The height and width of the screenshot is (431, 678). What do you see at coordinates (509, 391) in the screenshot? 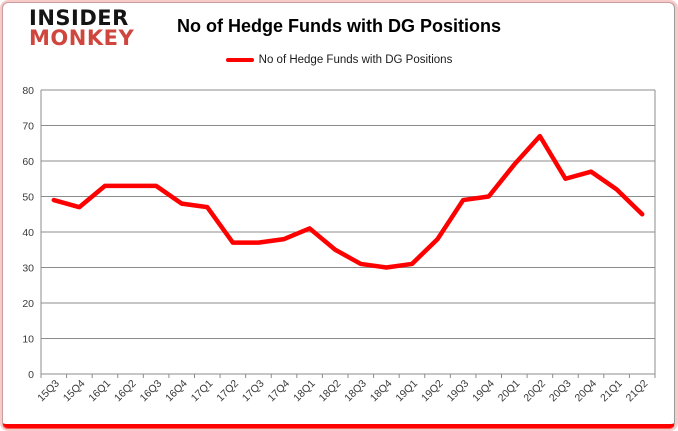
I see `x-axis-label: 20Q1` at bounding box center [509, 391].